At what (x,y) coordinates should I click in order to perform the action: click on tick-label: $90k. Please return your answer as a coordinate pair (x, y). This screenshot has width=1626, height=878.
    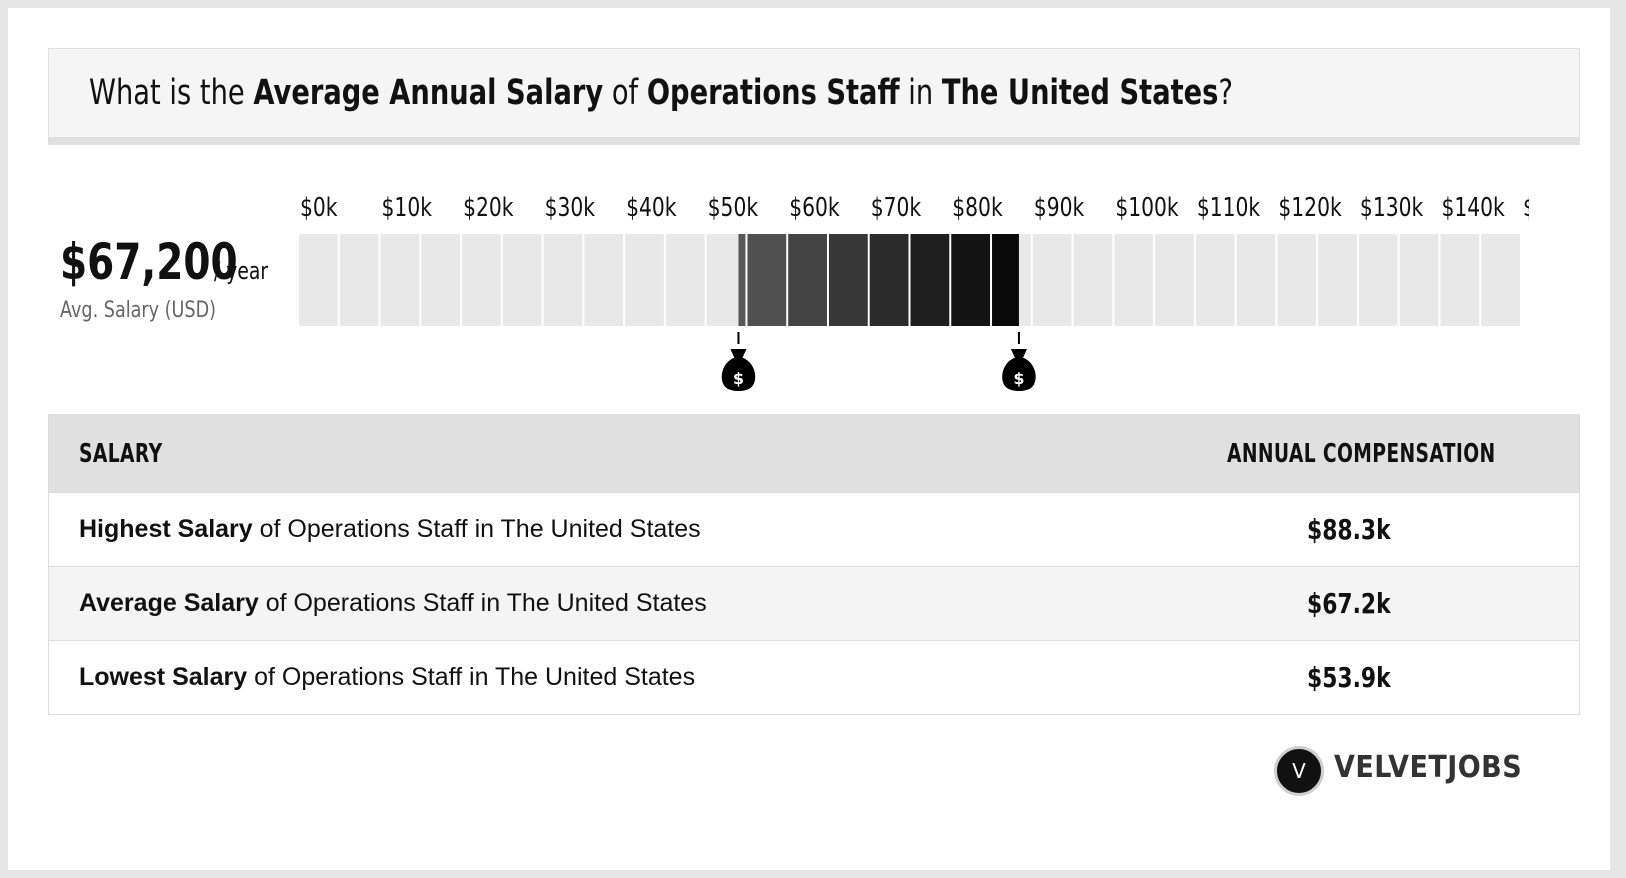
    Looking at the image, I should click on (1059, 208).